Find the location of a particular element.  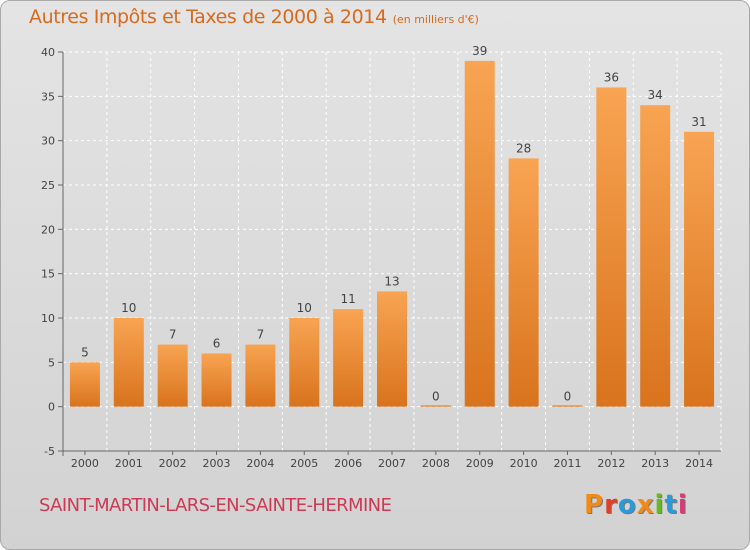

bar-2006 is located at coordinates (348, 358).